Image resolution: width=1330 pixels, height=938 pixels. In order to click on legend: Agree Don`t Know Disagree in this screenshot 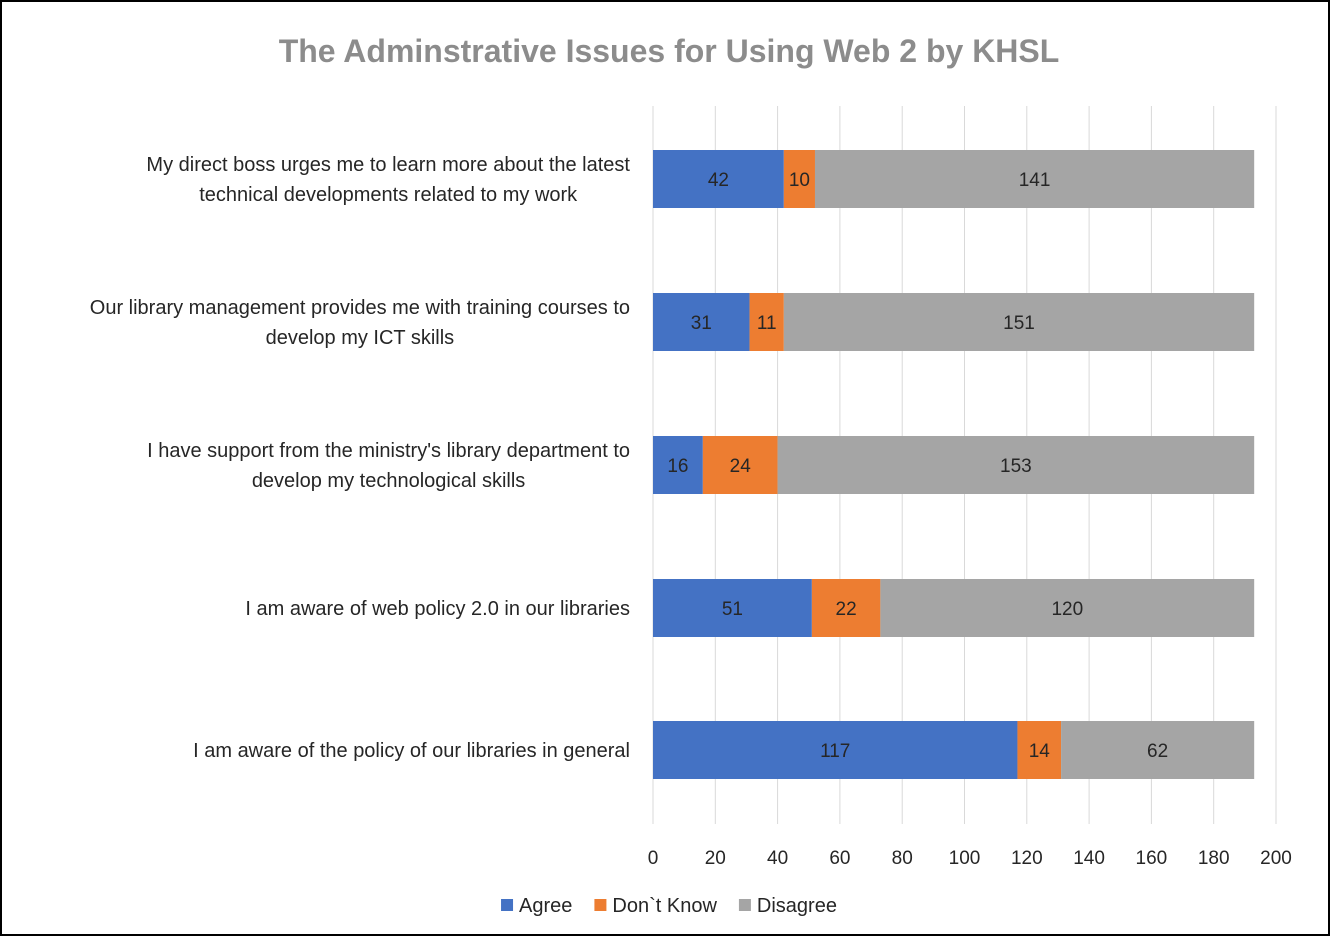, I will do `click(669, 906)`.